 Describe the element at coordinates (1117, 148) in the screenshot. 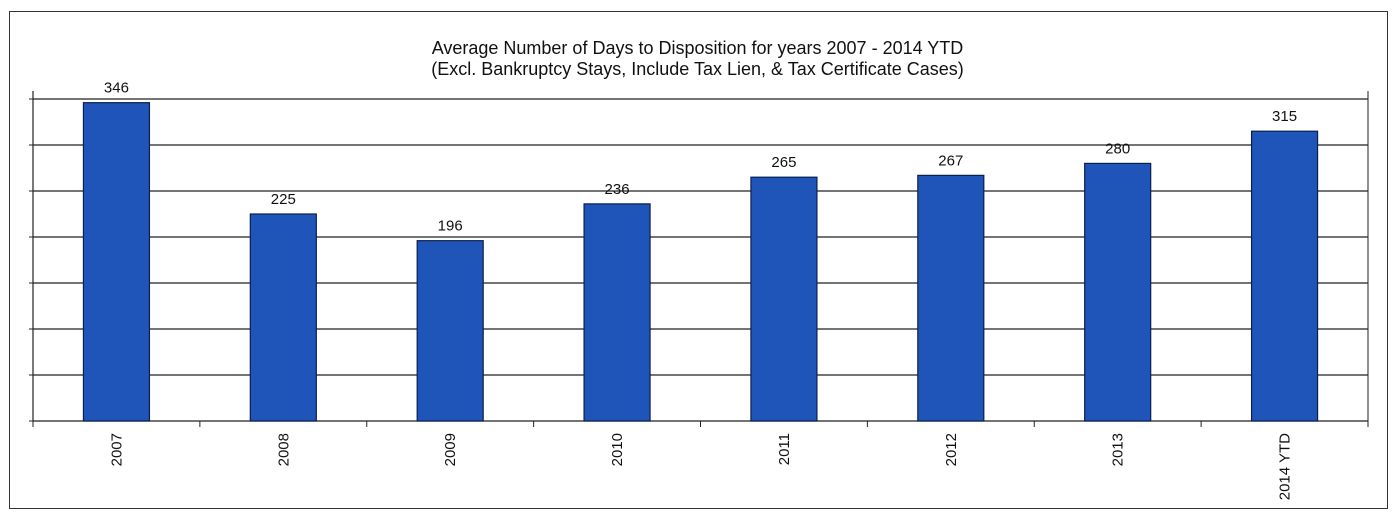

I see `data-label: 280` at that location.